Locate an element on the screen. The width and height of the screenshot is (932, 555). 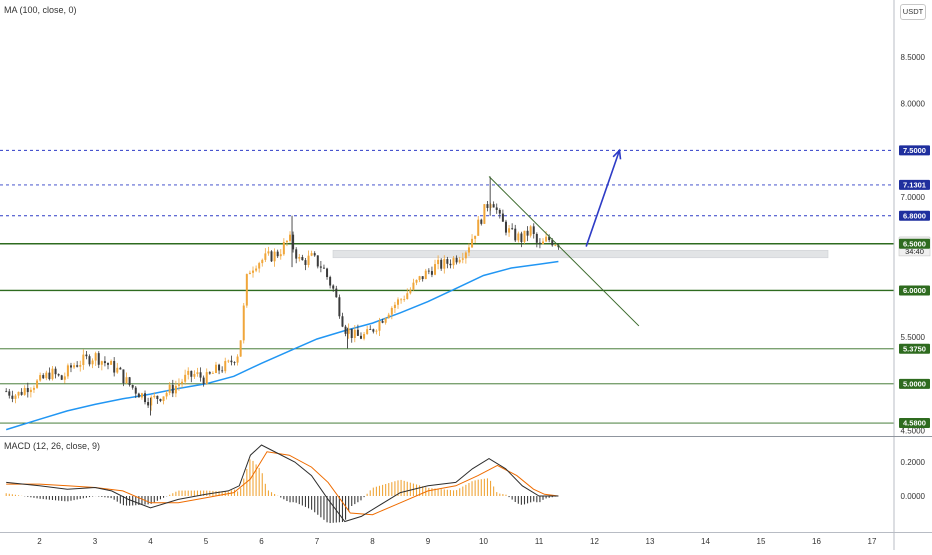
x-tick-label: 11 is located at coordinates (539, 541).